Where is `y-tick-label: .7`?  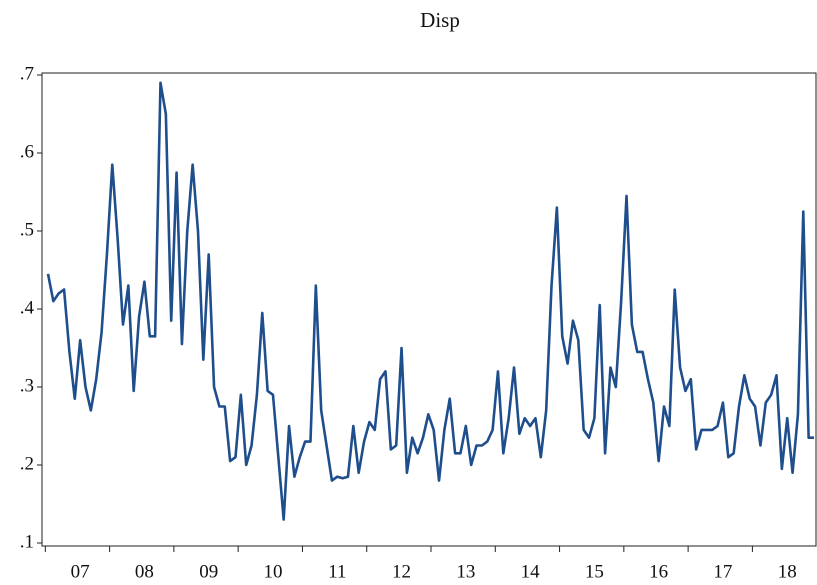 y-tick-label: .7 is located at coordinates (27, 73).